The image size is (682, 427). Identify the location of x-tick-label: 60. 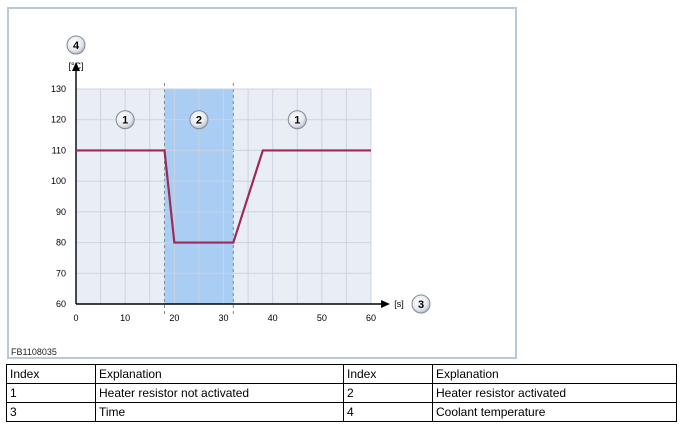
(371, 318).